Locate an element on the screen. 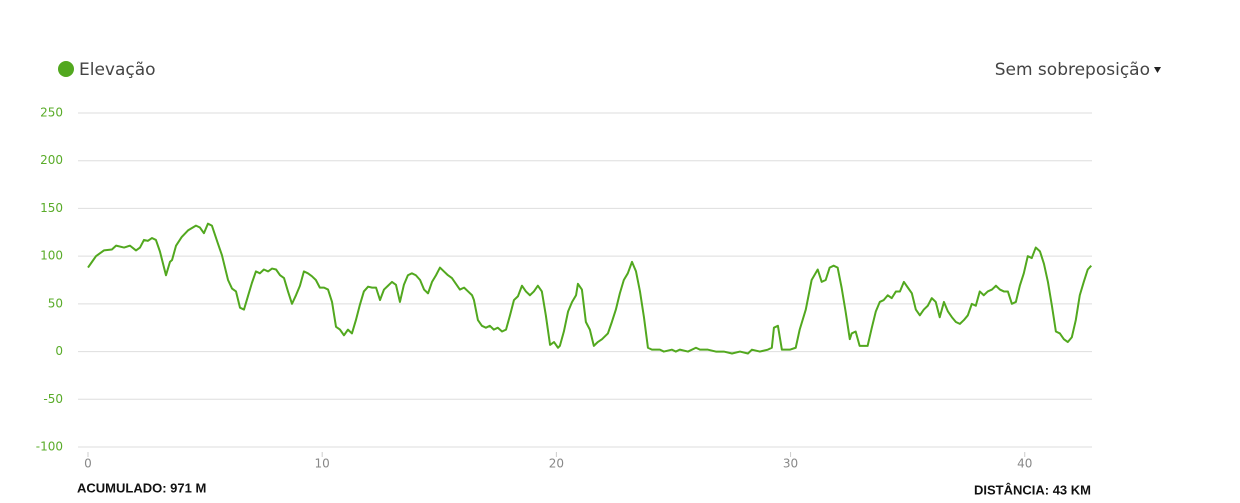 The image size is (1240, 503). distance-label: DISTÂNCIA: 43 KM is located at coordinates (1032, 489).